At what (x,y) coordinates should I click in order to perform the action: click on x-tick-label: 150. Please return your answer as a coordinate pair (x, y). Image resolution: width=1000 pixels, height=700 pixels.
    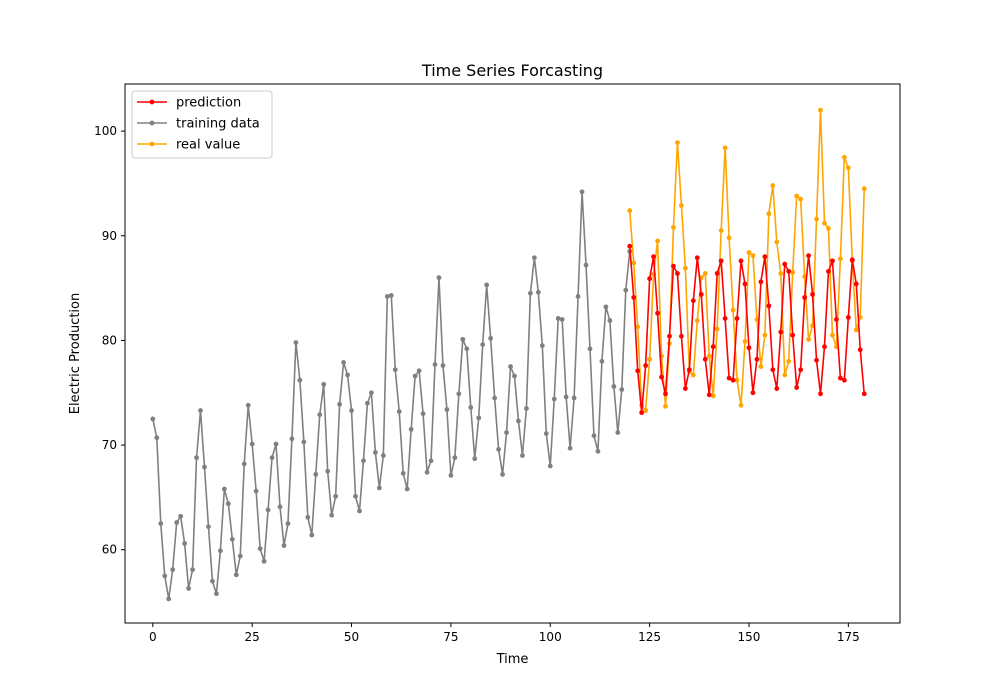
    Looking at the image, I should click on (749, 637).